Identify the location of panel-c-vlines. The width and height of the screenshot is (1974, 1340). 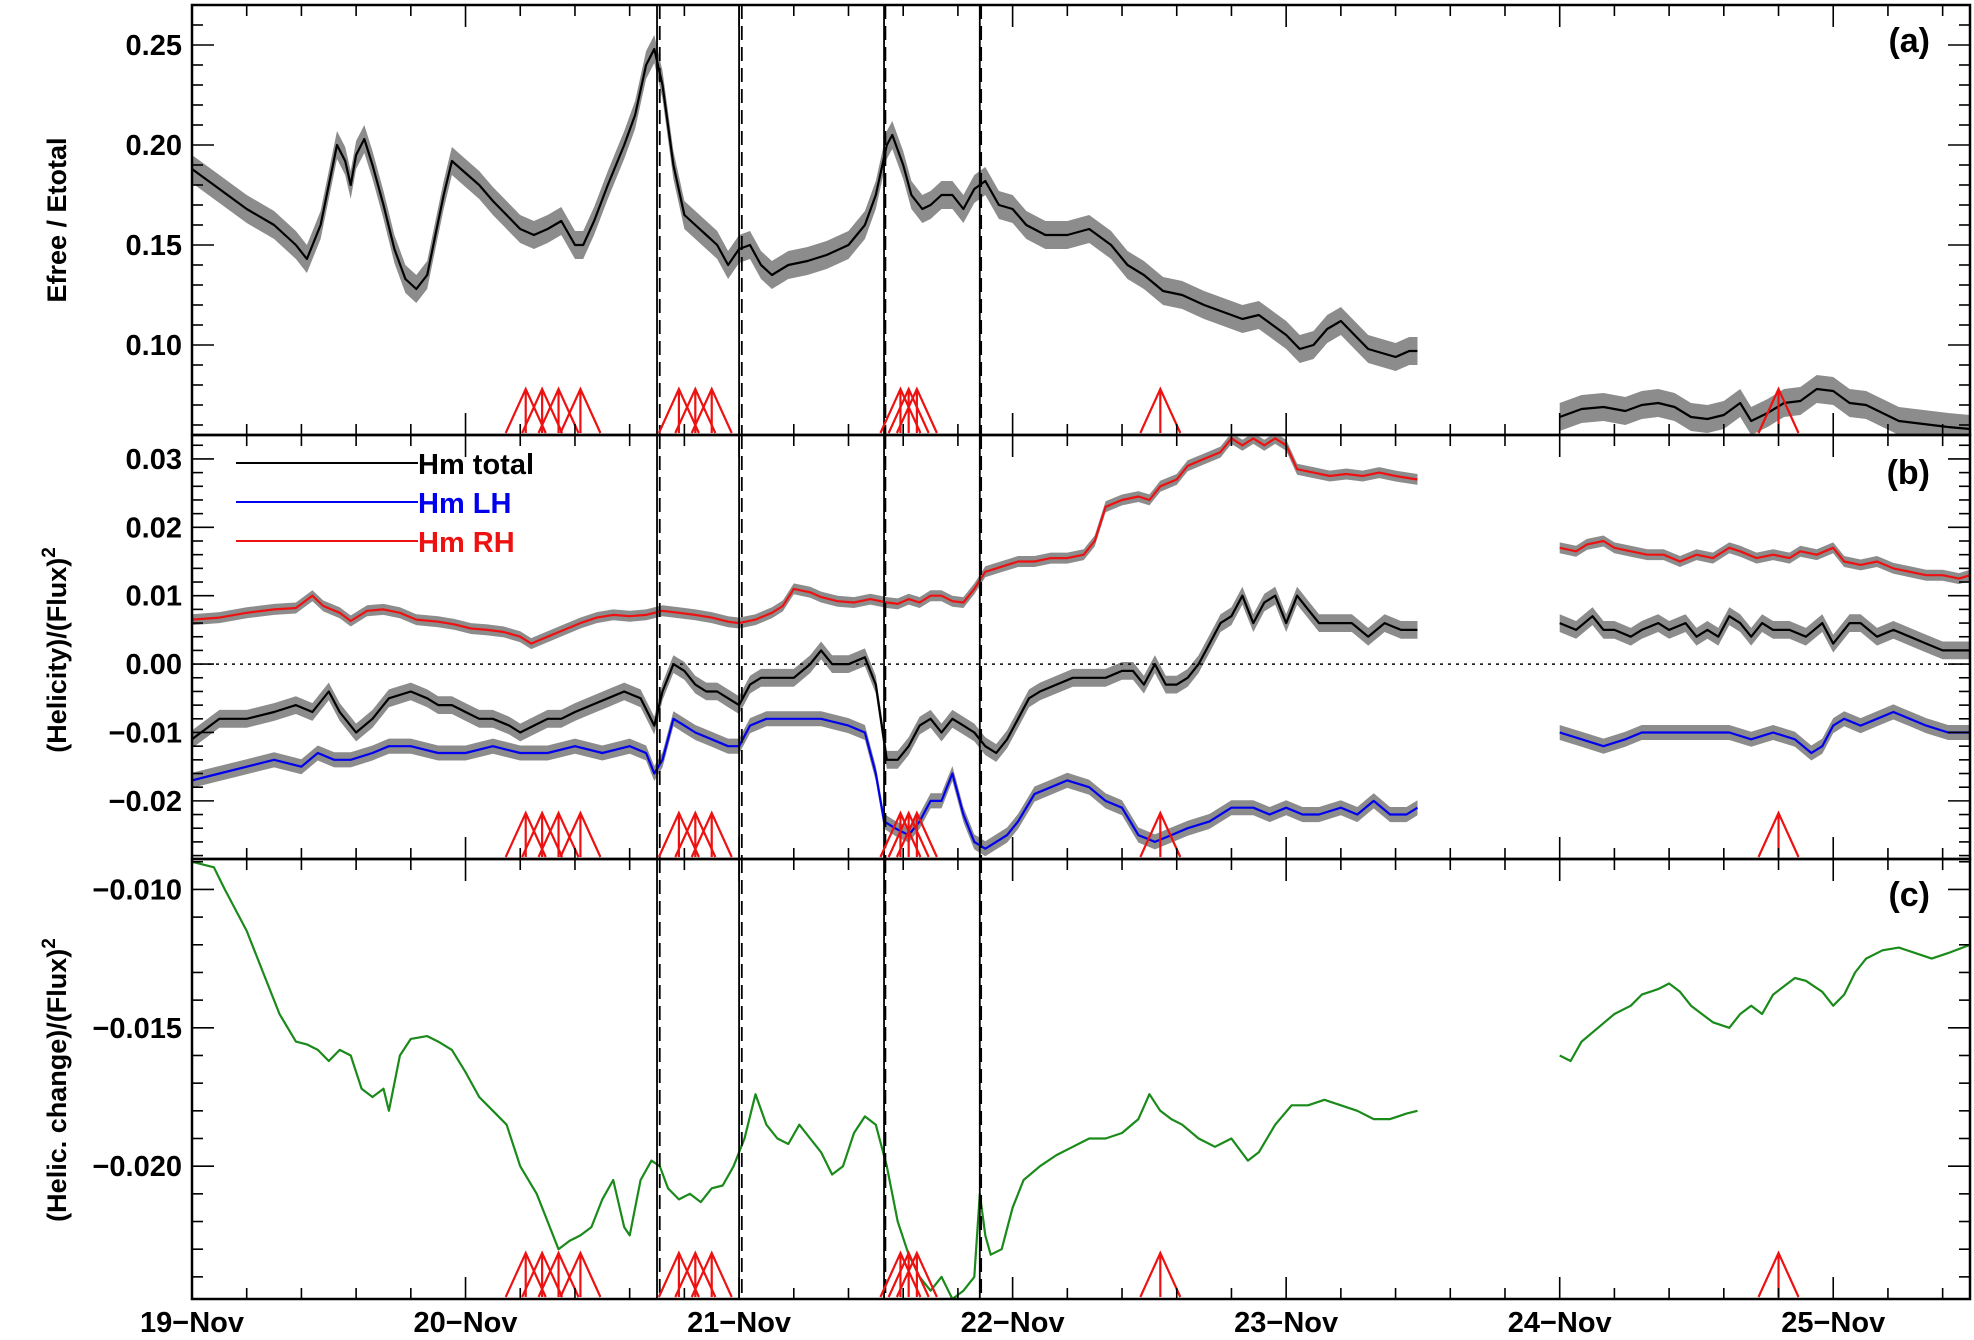
(819, 1079).